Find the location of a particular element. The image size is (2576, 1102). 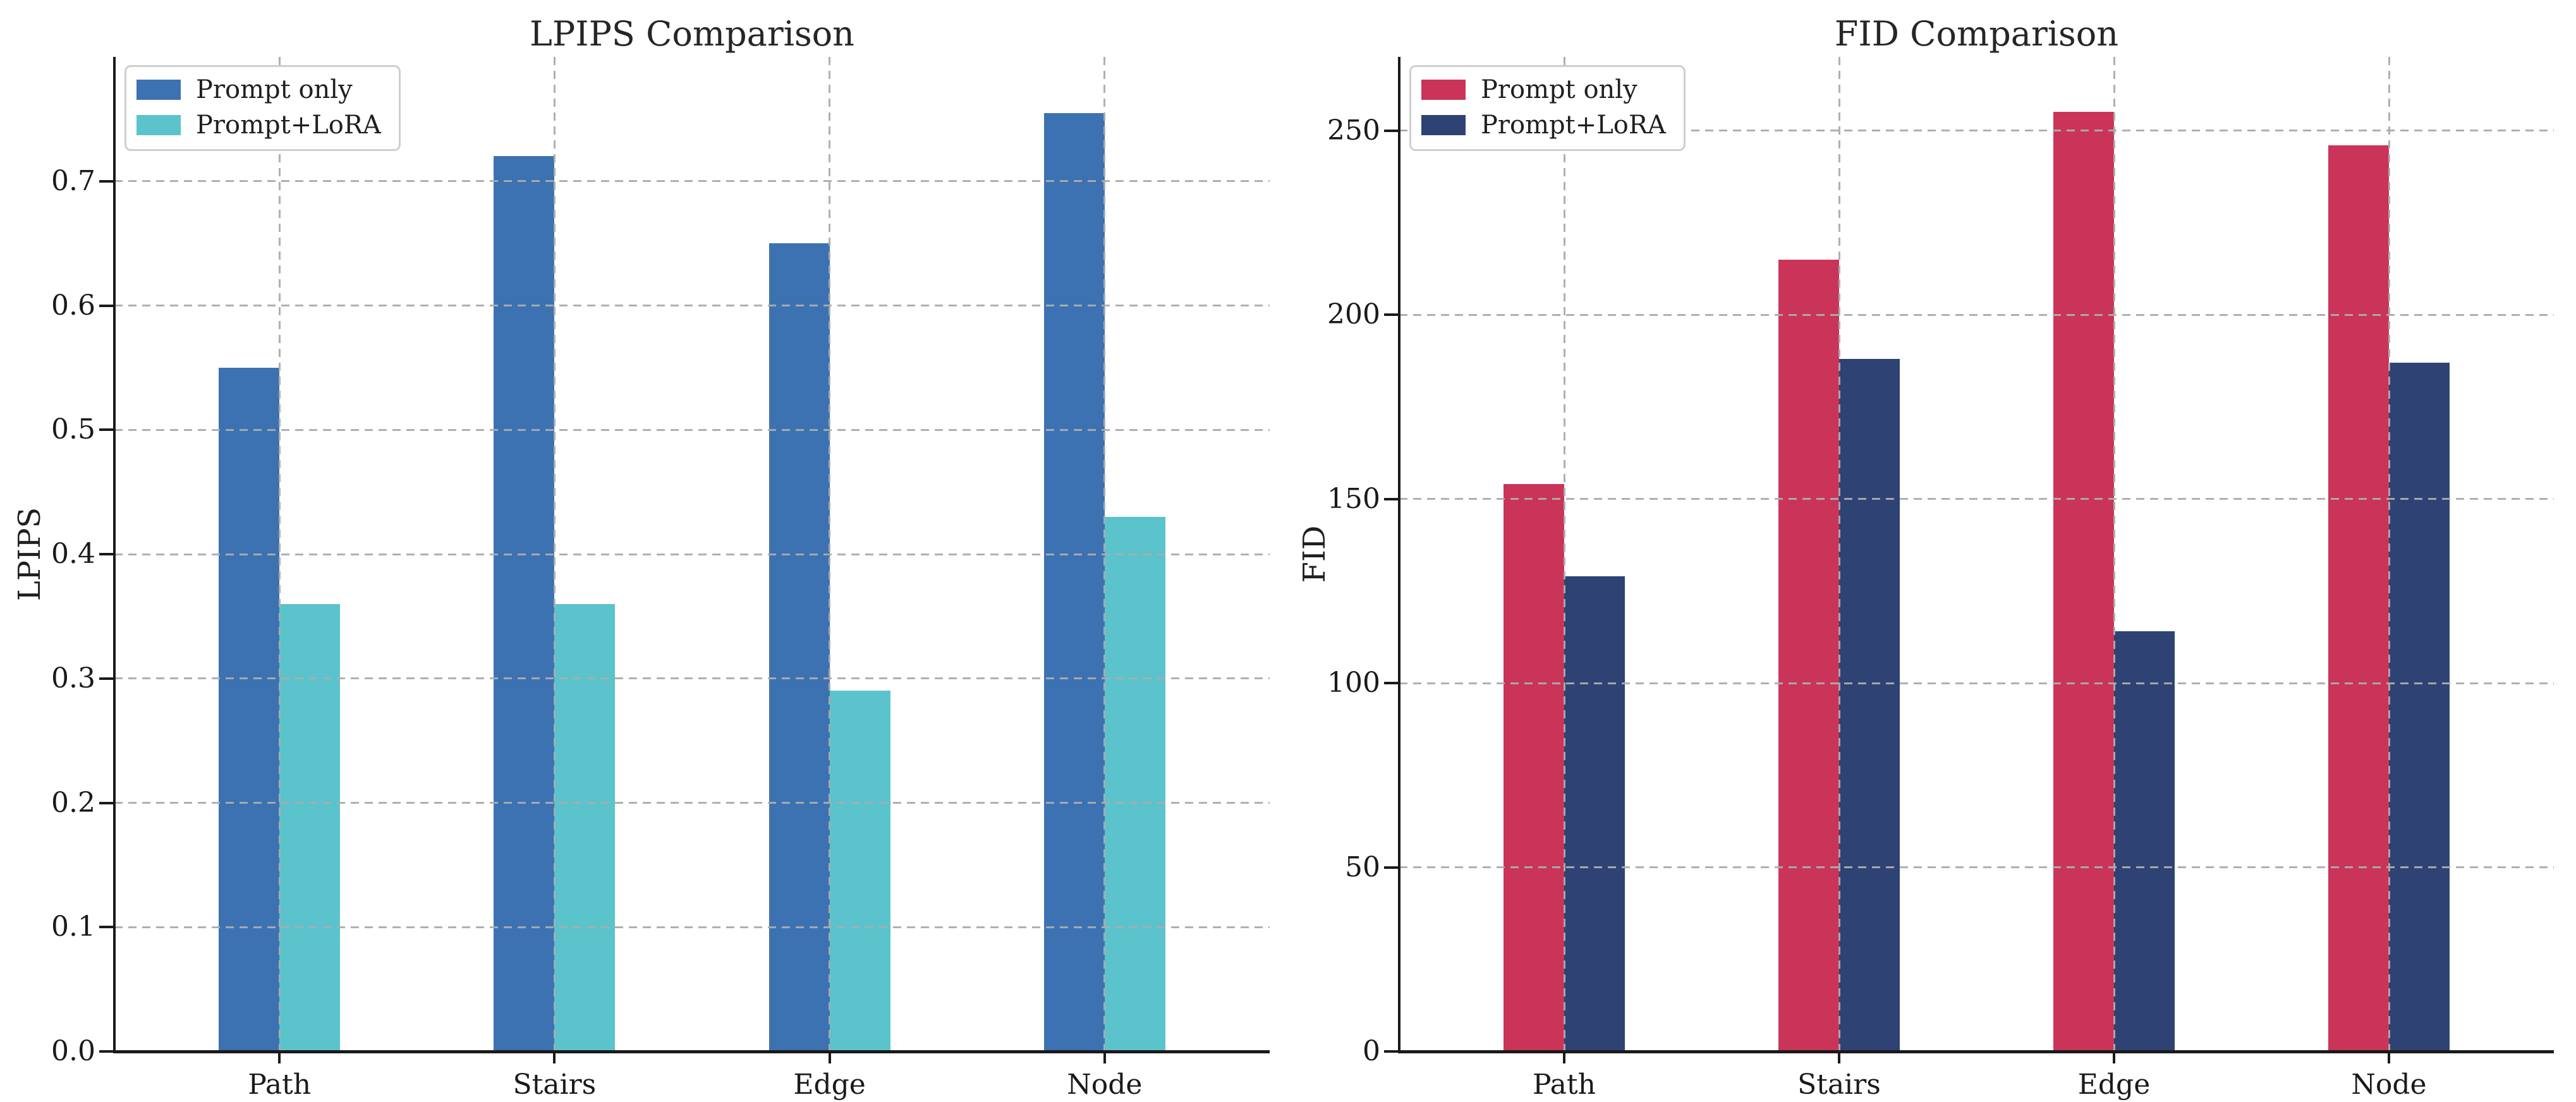

y-tick-label: 200 is located at coordinates (1353, 315).